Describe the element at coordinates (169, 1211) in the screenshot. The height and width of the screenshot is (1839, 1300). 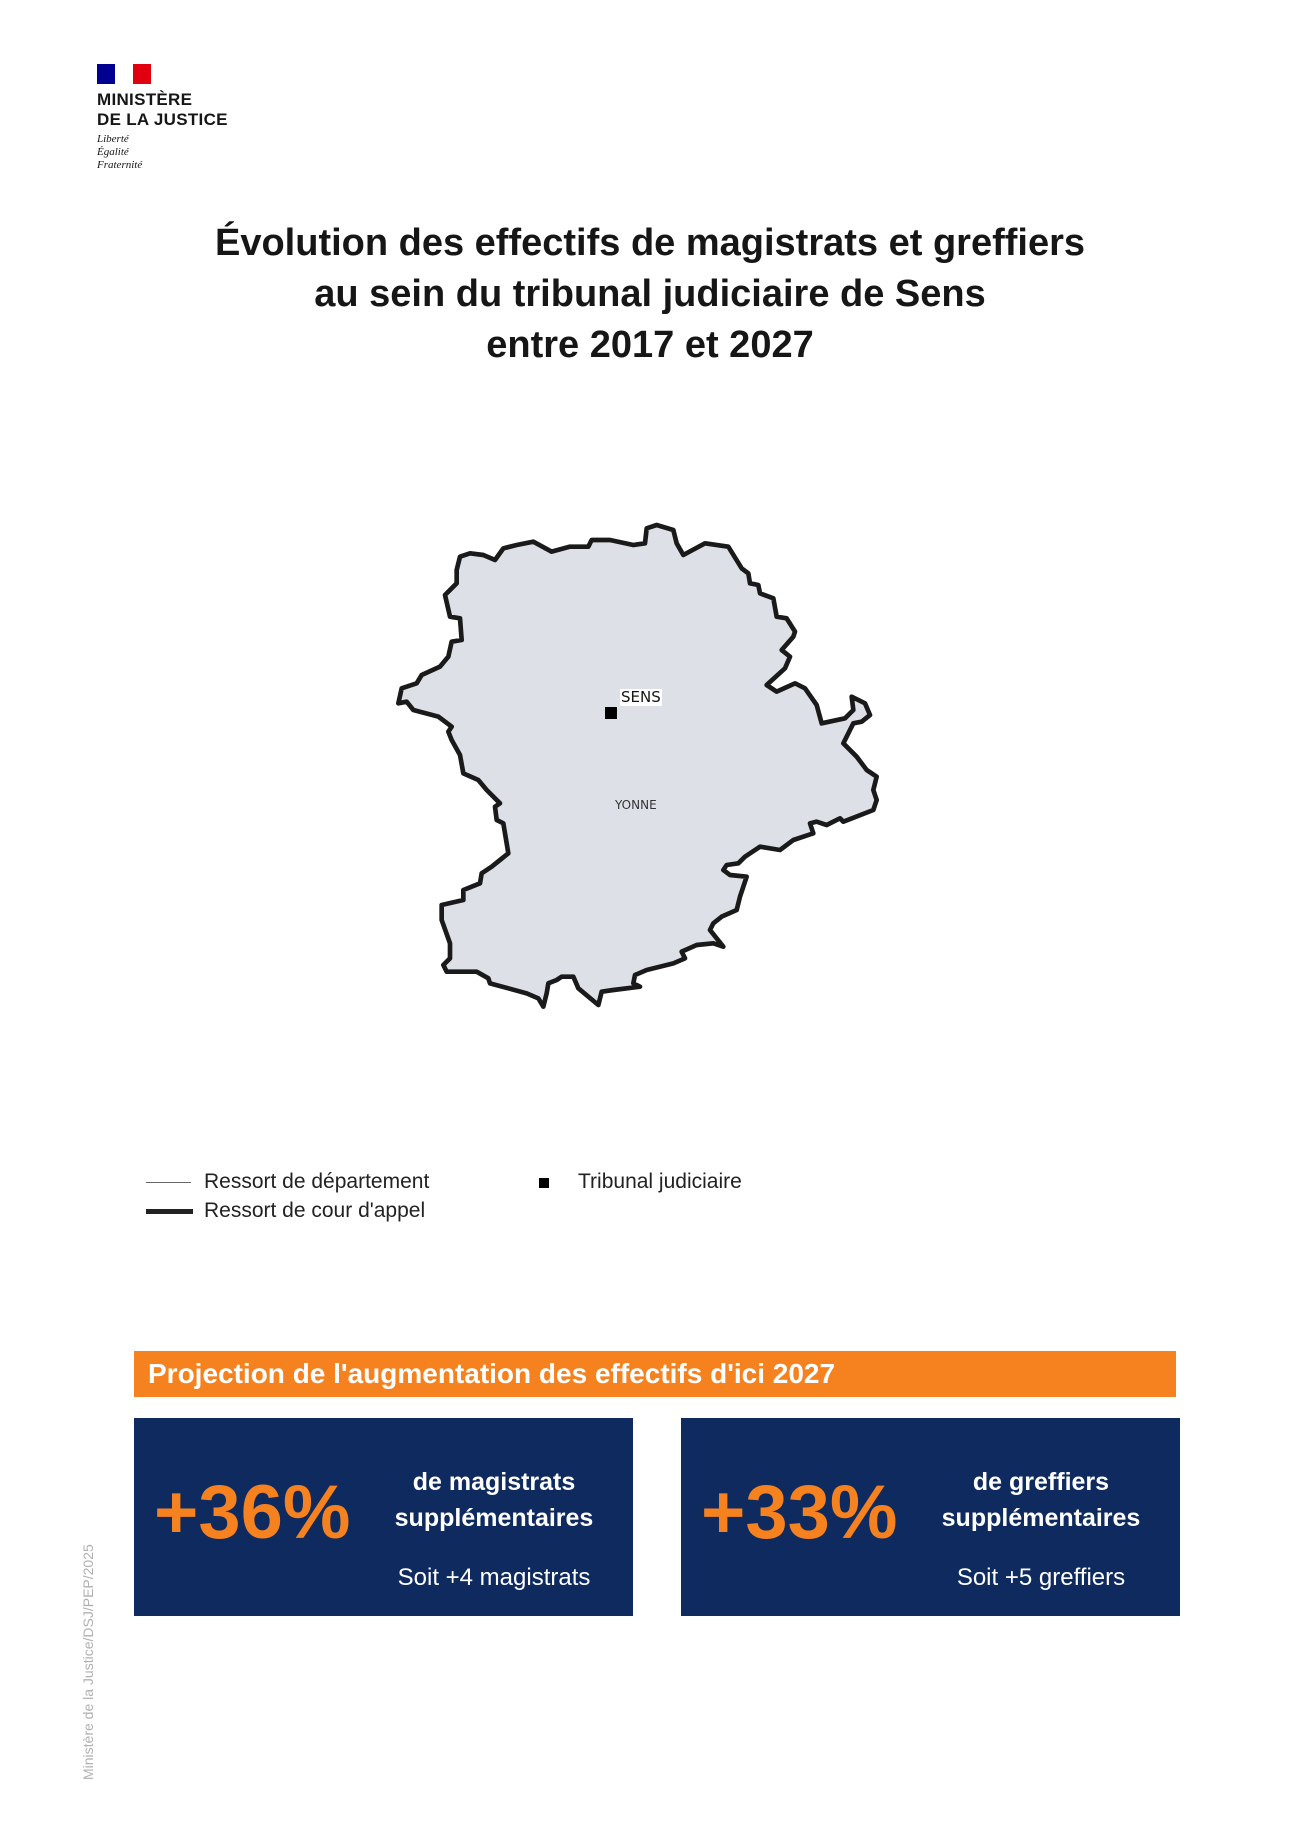
I see `court-of-appeal-line-icon` at that location.